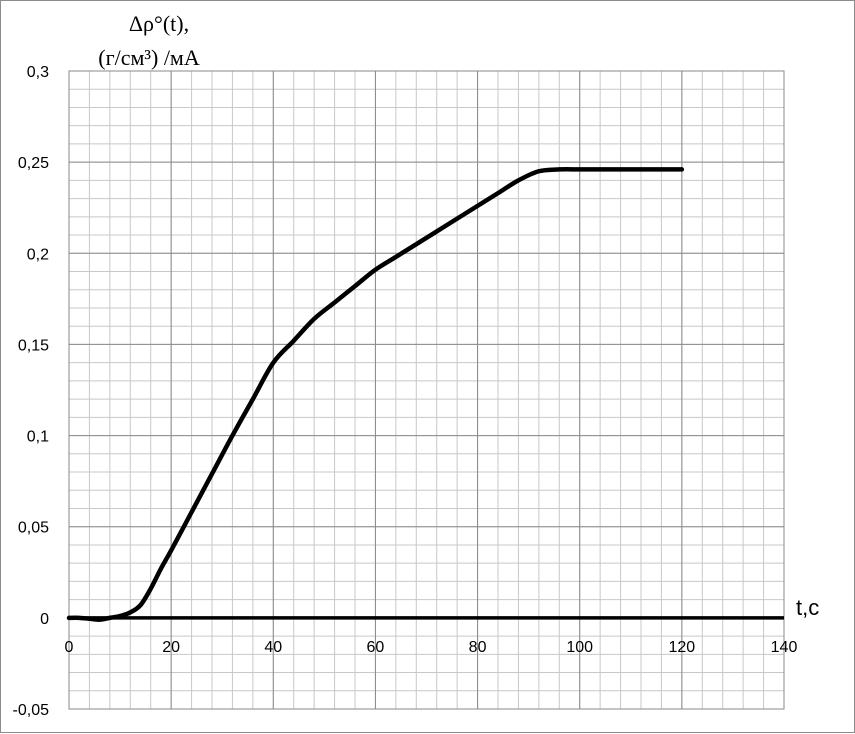 The width and height of the screenshot is (855, 734). Describe the element at coordinates (31, 391) in the screenshot. I see `y-tick-labels: -0,05 0 0,05 0,1 0,15 0,2 0,25 0,3` at that location.